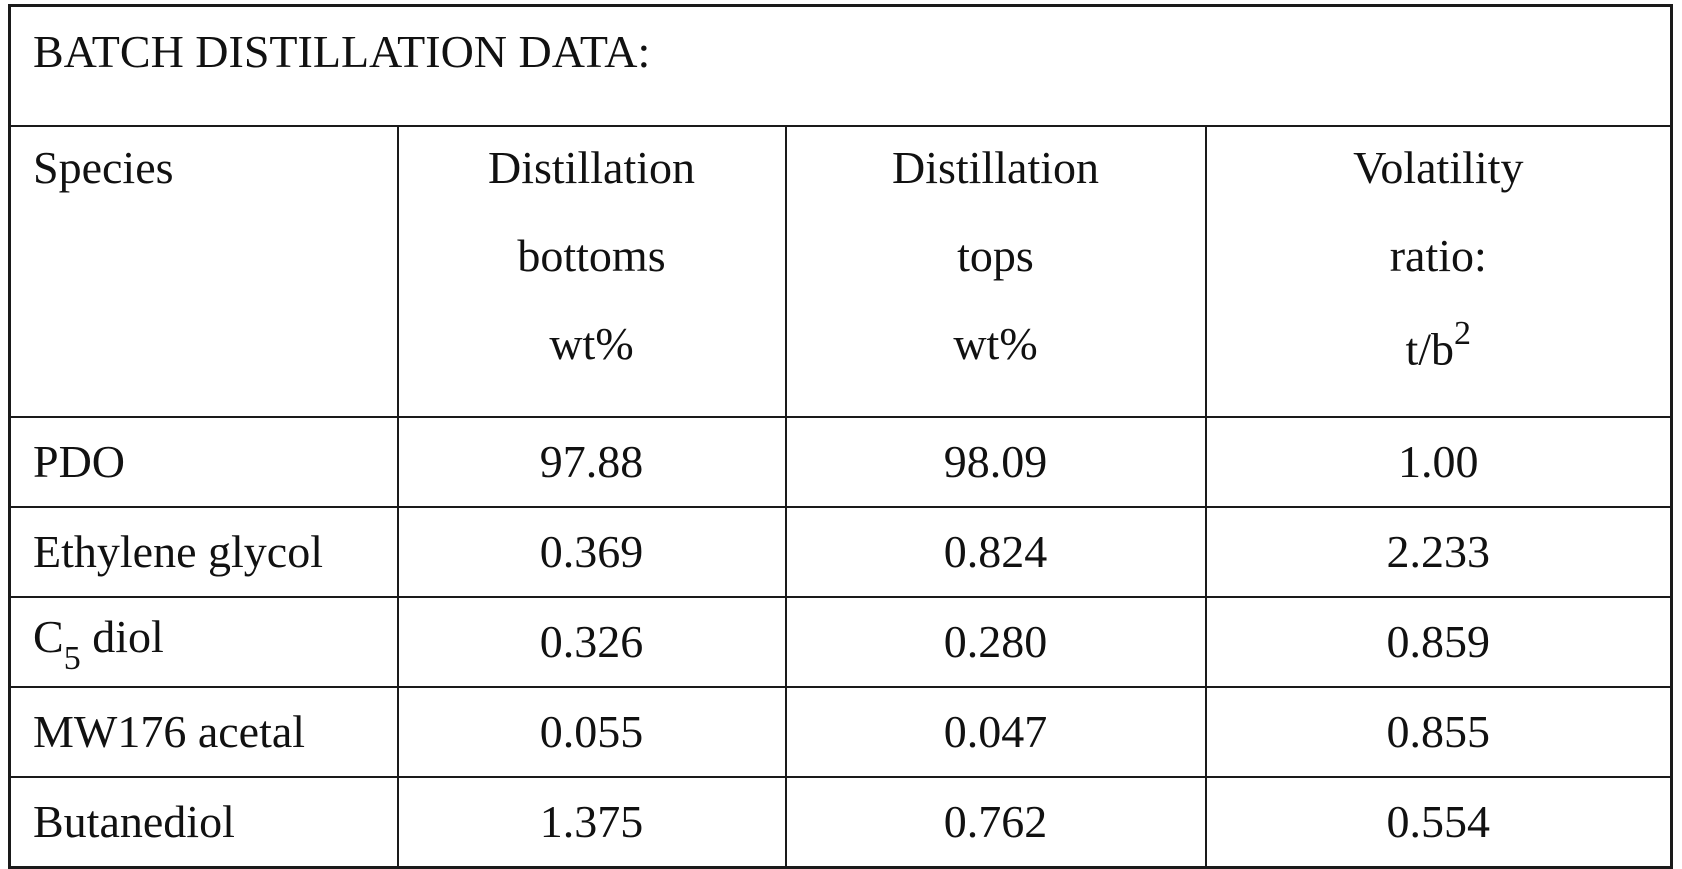 The width and height of the screenshot is (1682, 869). I want to click on species-prefix: C, so click(48, 636).